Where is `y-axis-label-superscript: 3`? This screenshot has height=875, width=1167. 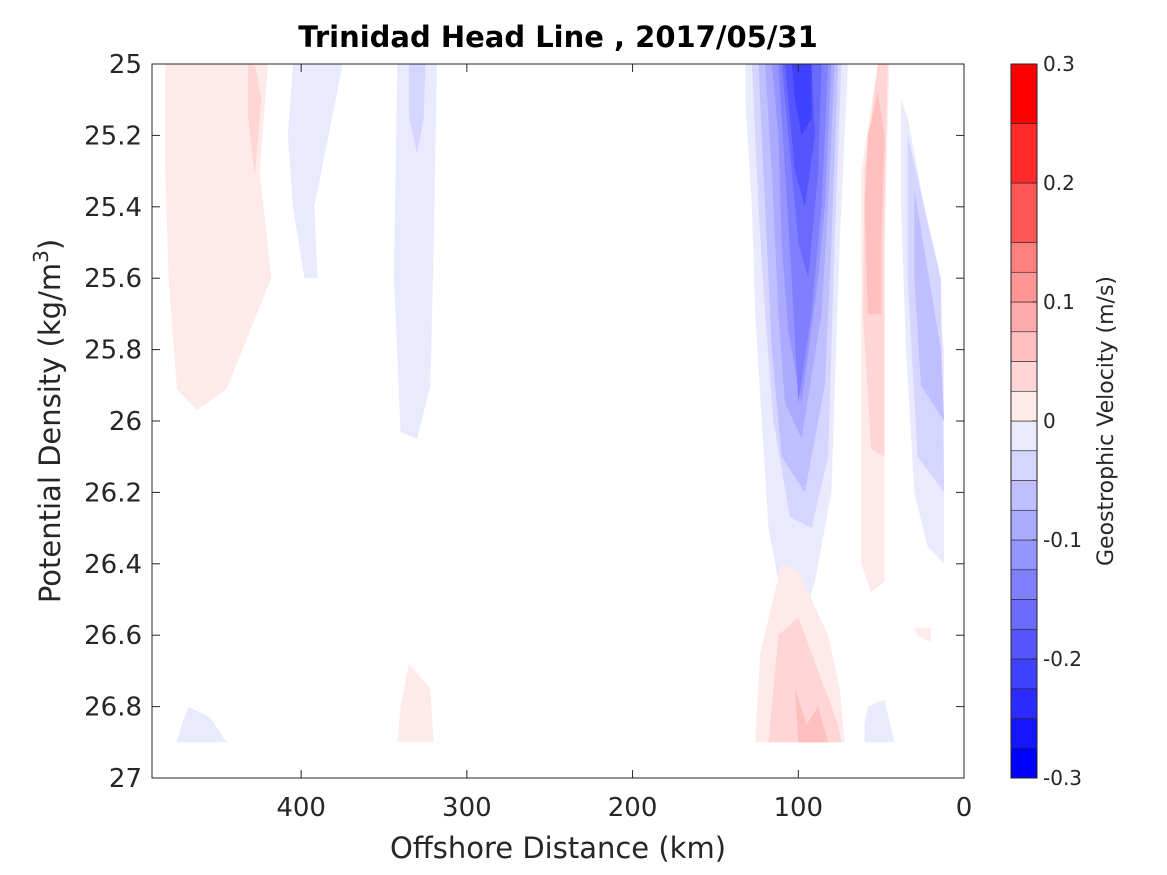 y-axis-label-superscript: 3 is located at coordinates (41, 256).